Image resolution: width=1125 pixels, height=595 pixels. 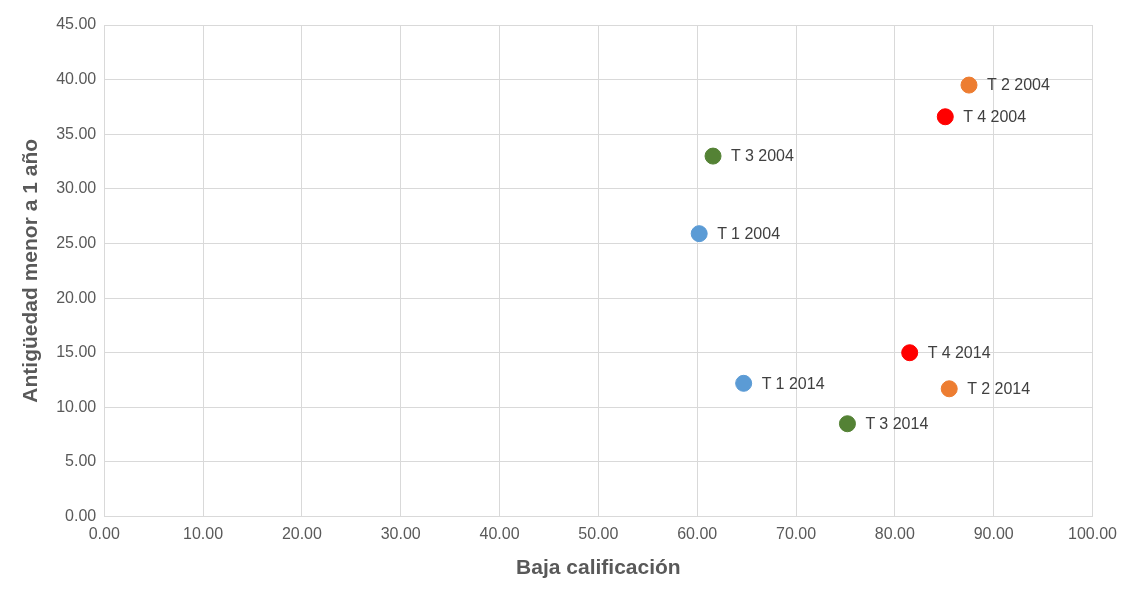 What do you see at coordinates (959, 353) in the screenshot?
I see `annotation: T 4 2014` at bounding box center [959, 353].